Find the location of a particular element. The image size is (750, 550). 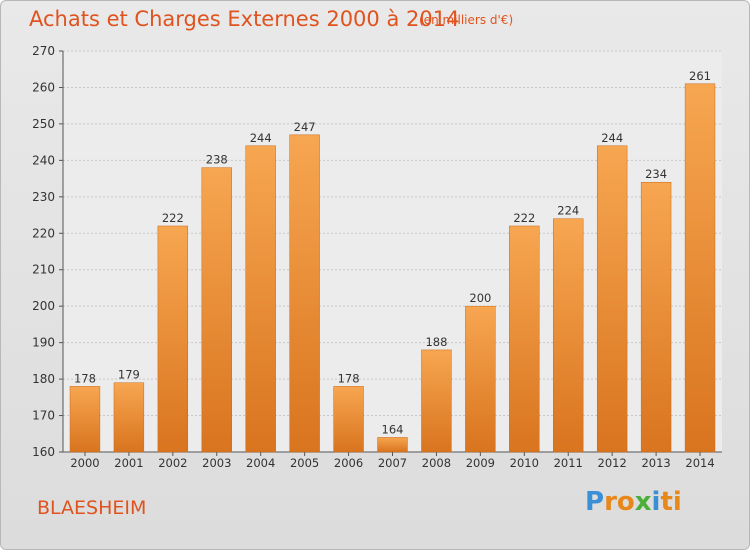

x-tick-label: 2003 is located at coordinates (216, 463).